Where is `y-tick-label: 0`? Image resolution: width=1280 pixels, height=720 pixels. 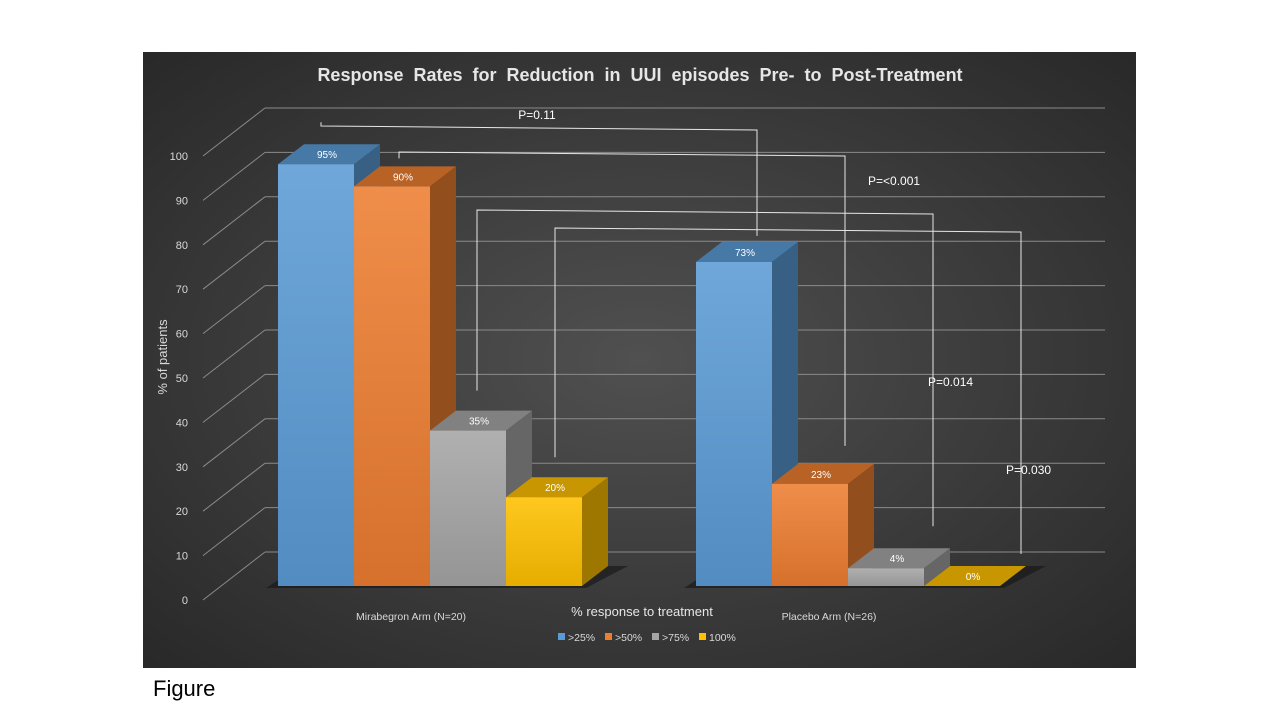 y-tick-label: 0 is located at coordinates (185, 601).